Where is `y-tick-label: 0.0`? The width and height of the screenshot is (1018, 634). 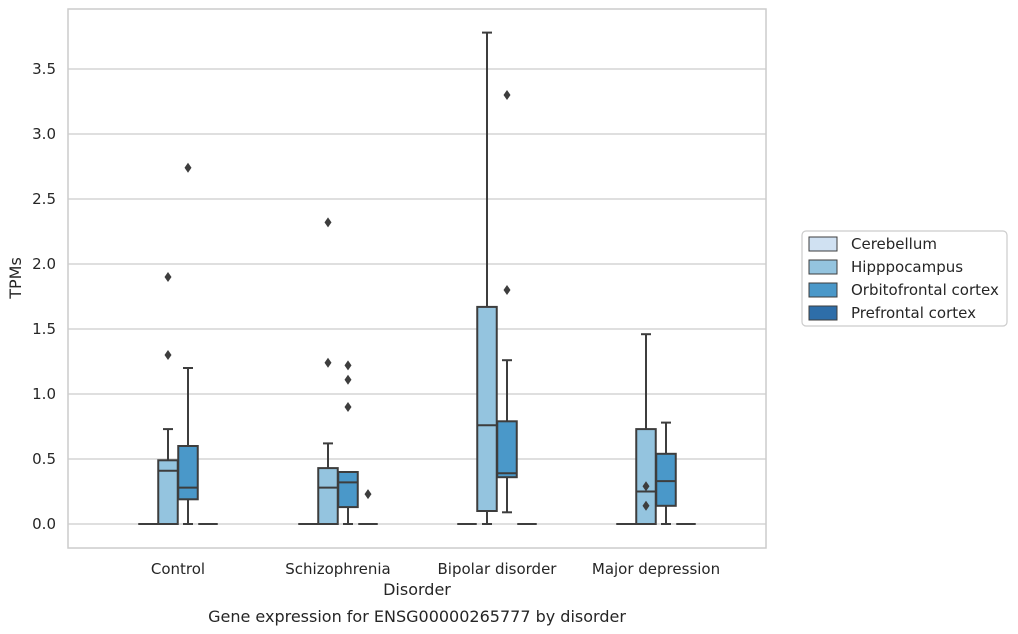
y-tick-label: 0.0 is located at coordinates (44, 524).